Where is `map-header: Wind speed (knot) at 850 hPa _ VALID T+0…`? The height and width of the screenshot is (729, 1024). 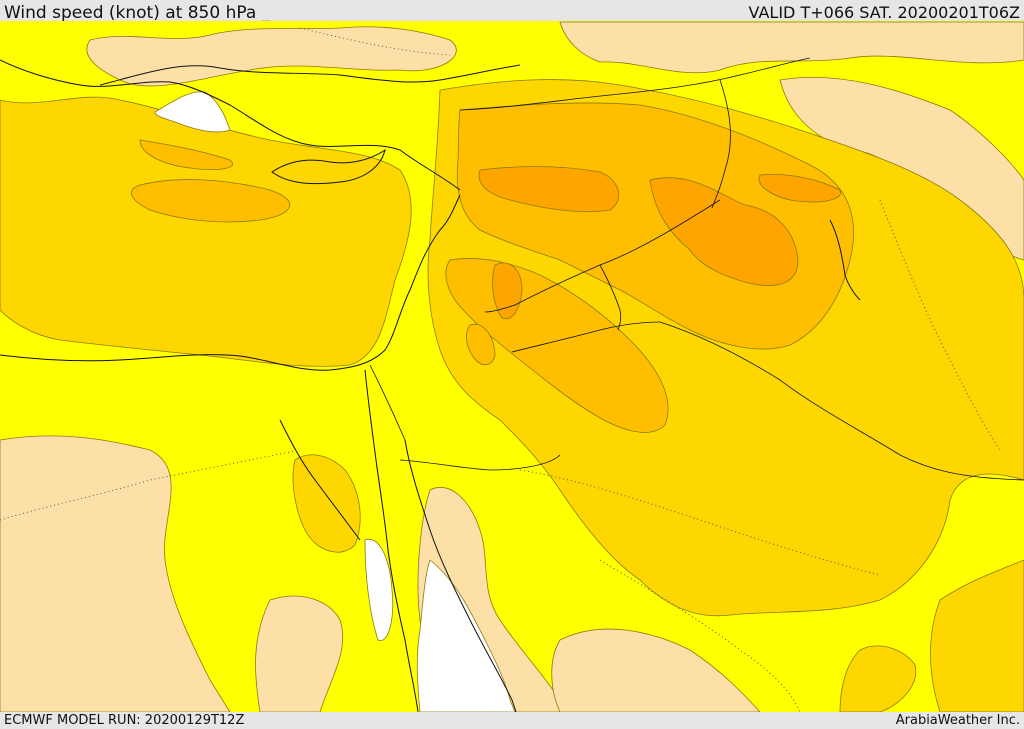 map-header: Wind speed (knot) at 850 hPa _ VALID T+0… is located at coordinates (512, 11).